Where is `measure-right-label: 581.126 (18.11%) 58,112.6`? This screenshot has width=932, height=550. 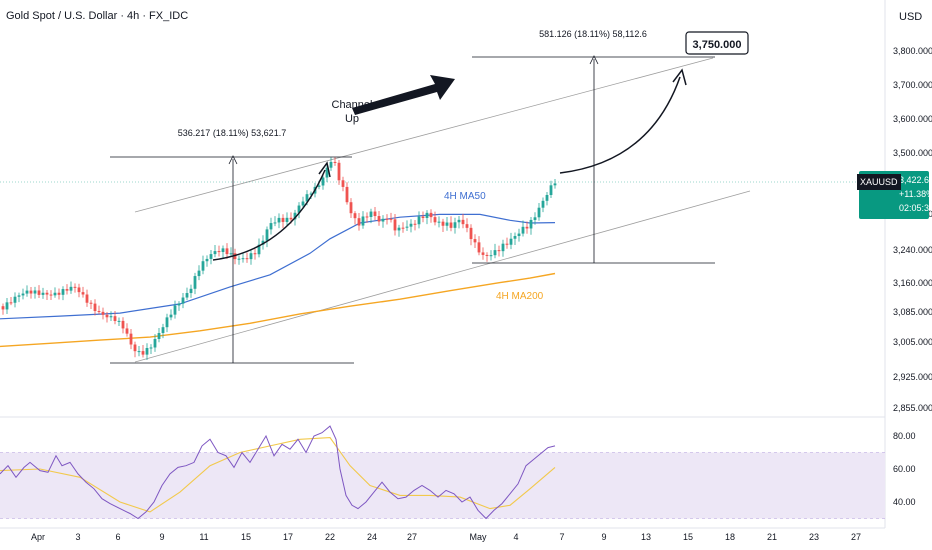 measure-right-label: 581.126 (18.11%) 58,112.6 is located at coordinates (593, 34).